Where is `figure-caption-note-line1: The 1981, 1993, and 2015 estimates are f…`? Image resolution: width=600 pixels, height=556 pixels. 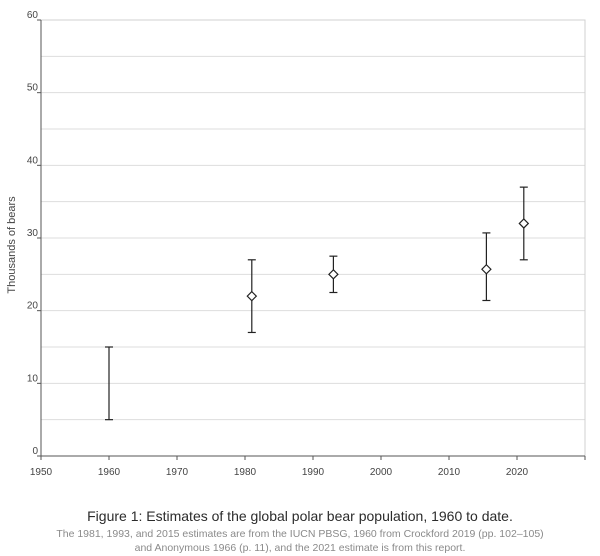 figure-caption-note-line1: The 1981, 1993, and 2015 estimates are f… is located at coordinates (300, 534).